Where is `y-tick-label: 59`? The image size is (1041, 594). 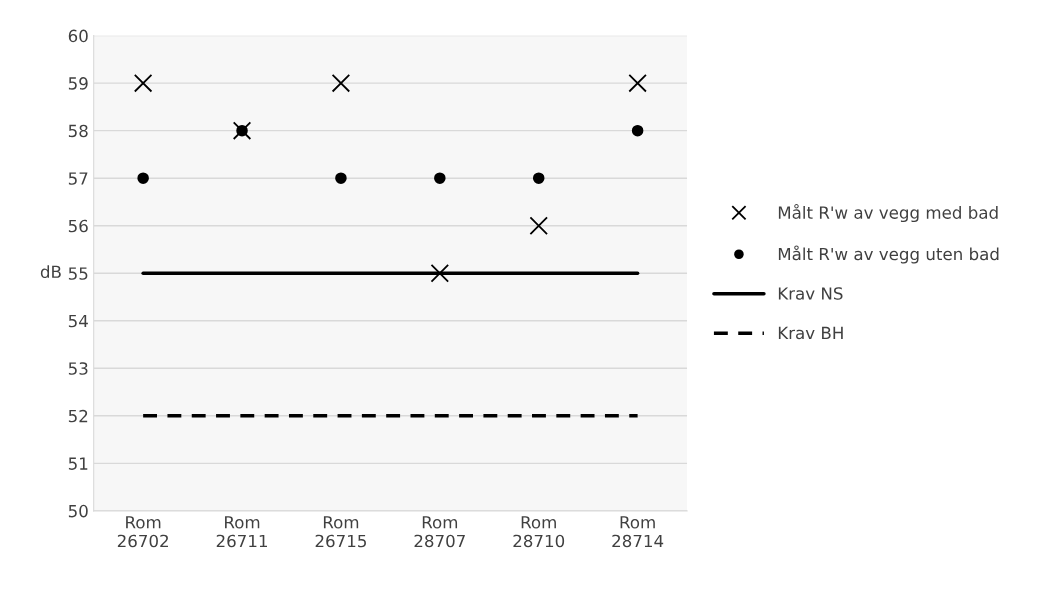 y-tick-label: 59 is located at coordinates (78, 83).